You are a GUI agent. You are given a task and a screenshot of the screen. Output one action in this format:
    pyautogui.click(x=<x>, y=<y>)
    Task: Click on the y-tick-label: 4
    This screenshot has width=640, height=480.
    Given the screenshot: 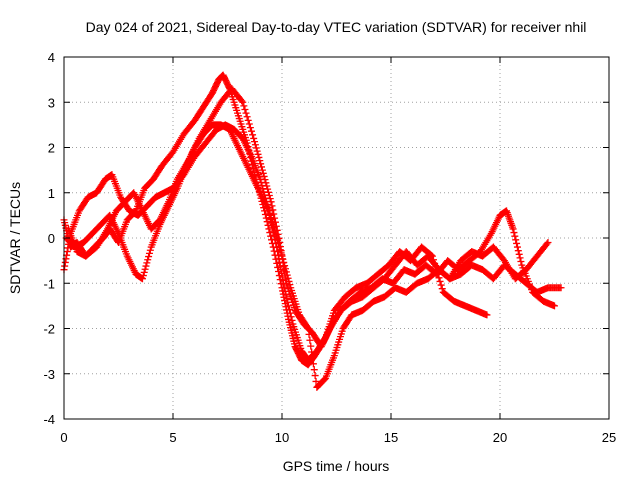 What is the action you would take?
    pyautogui.click(x=51, y=57)
    